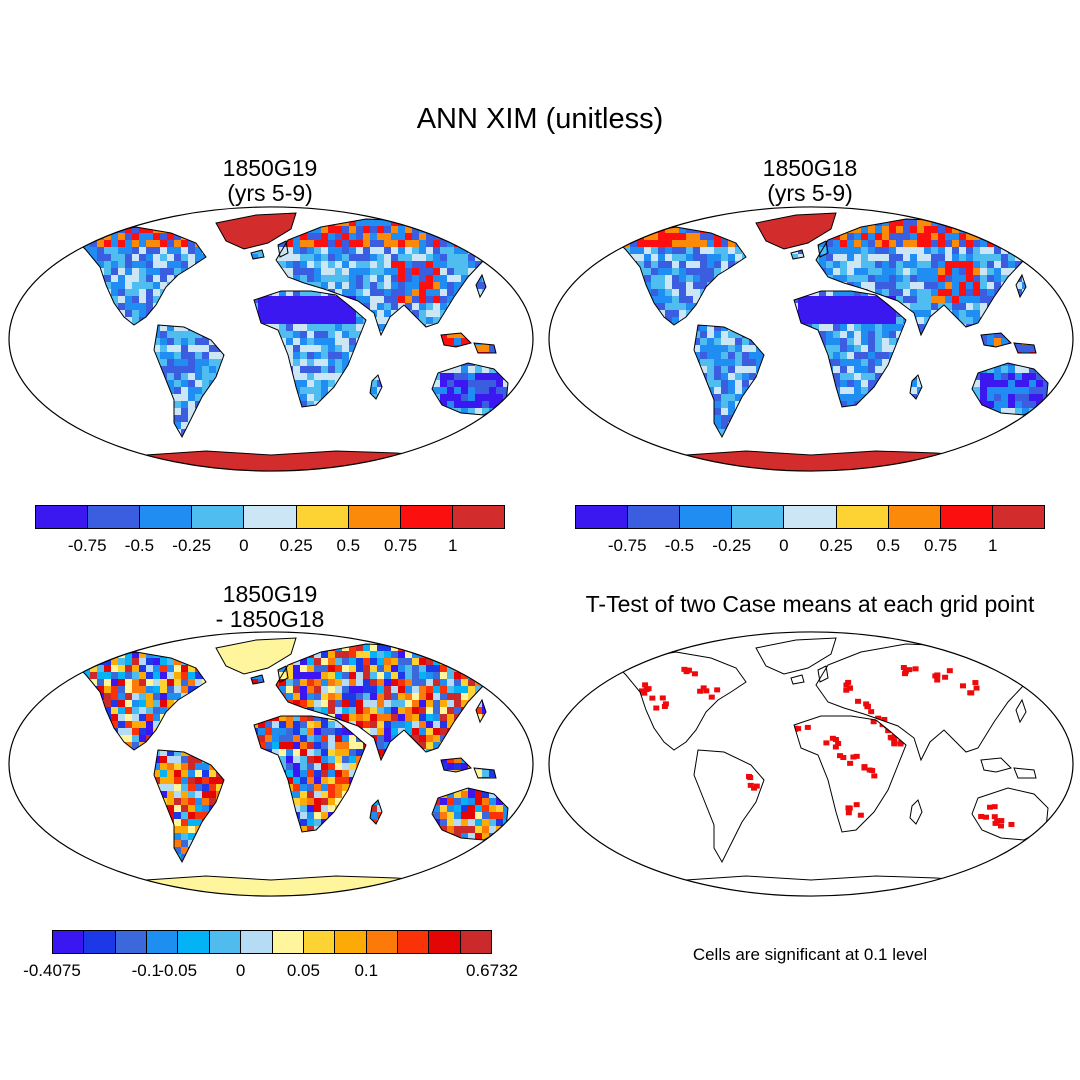  Describe the element at coordinates (270, 972) in the screenshot. I see `colorbar-bottom-left-labels: -0.4075 -0.1 -0.05 0 0.05 0.1 0.6732` at that location.